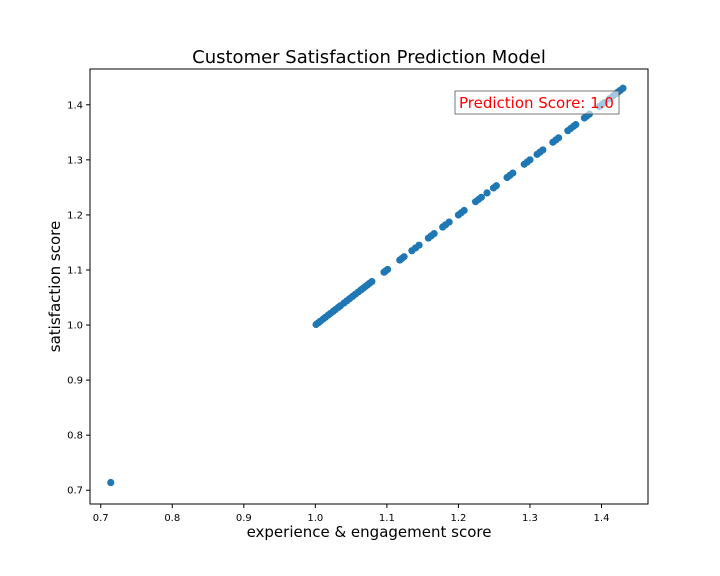 The image size is (720, 576). I want to click on x-tick-label: 0.8, so click(172, 518).